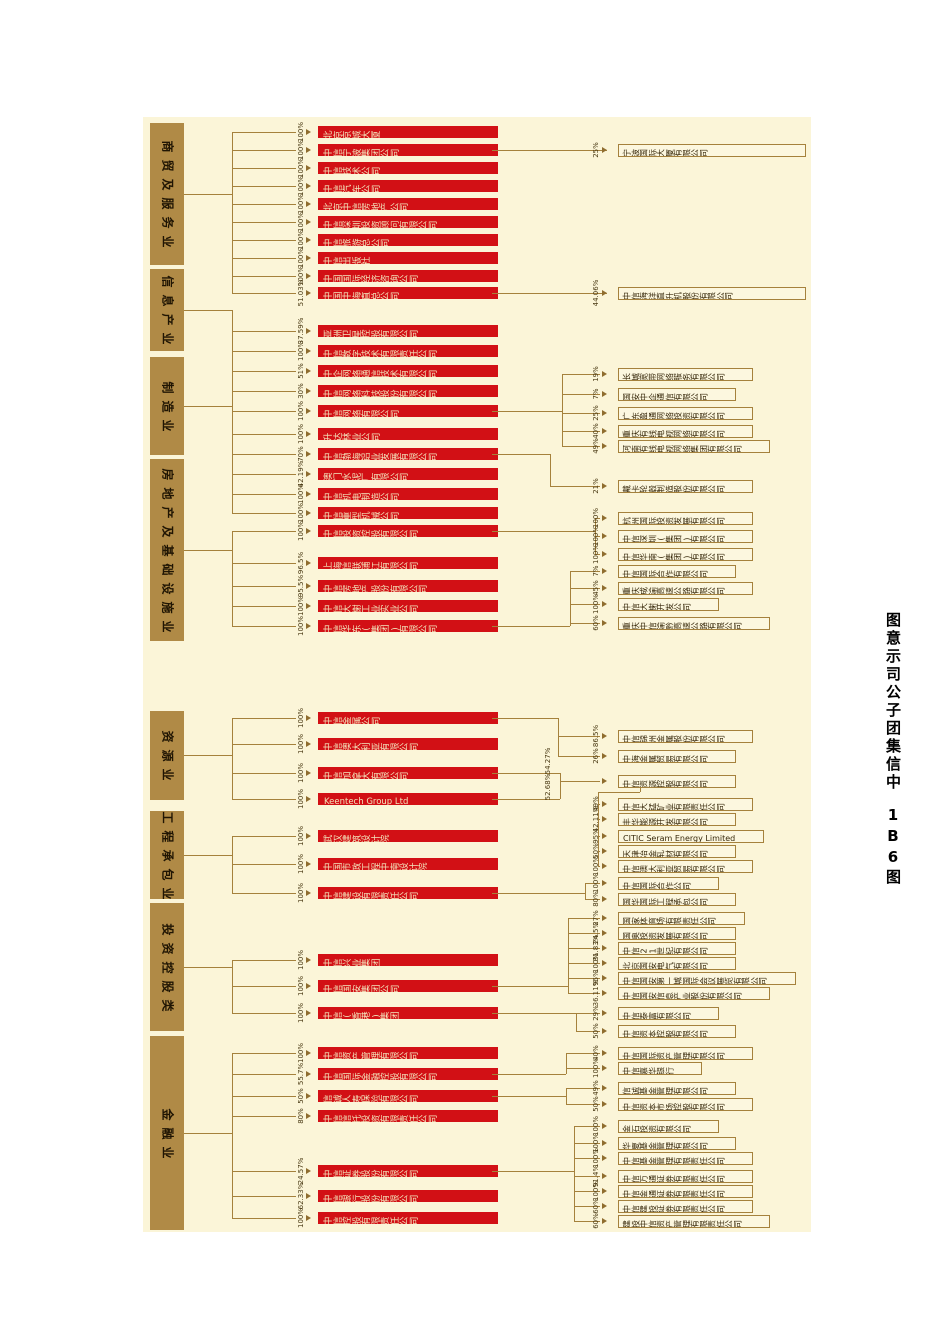 The width and height of the screenshot is (950, 1344). I want to click on percent-label: 21%, so click(596, 486).